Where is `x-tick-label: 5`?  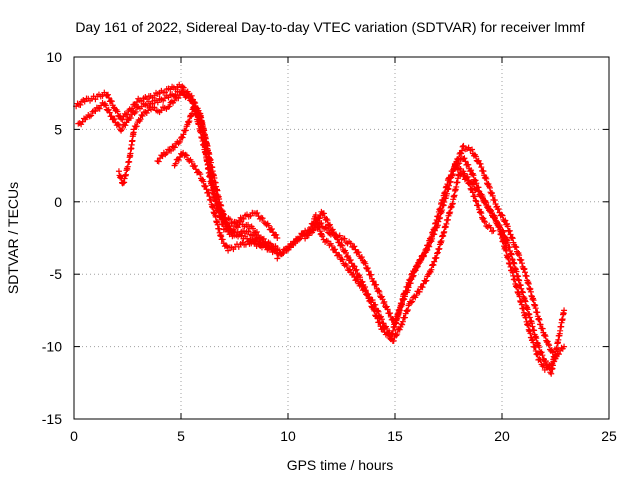 x-tick-label: 5 is located at coordinates (181, 436).